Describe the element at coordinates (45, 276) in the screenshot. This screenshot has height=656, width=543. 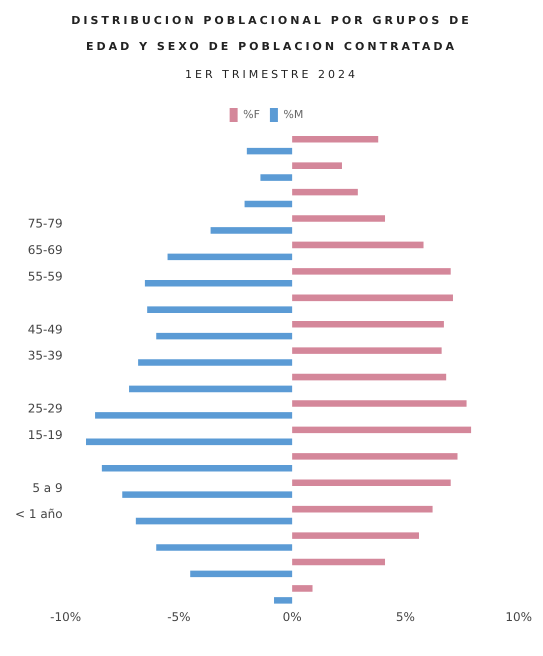
I see `y-tick-label: 55-59` at that location.